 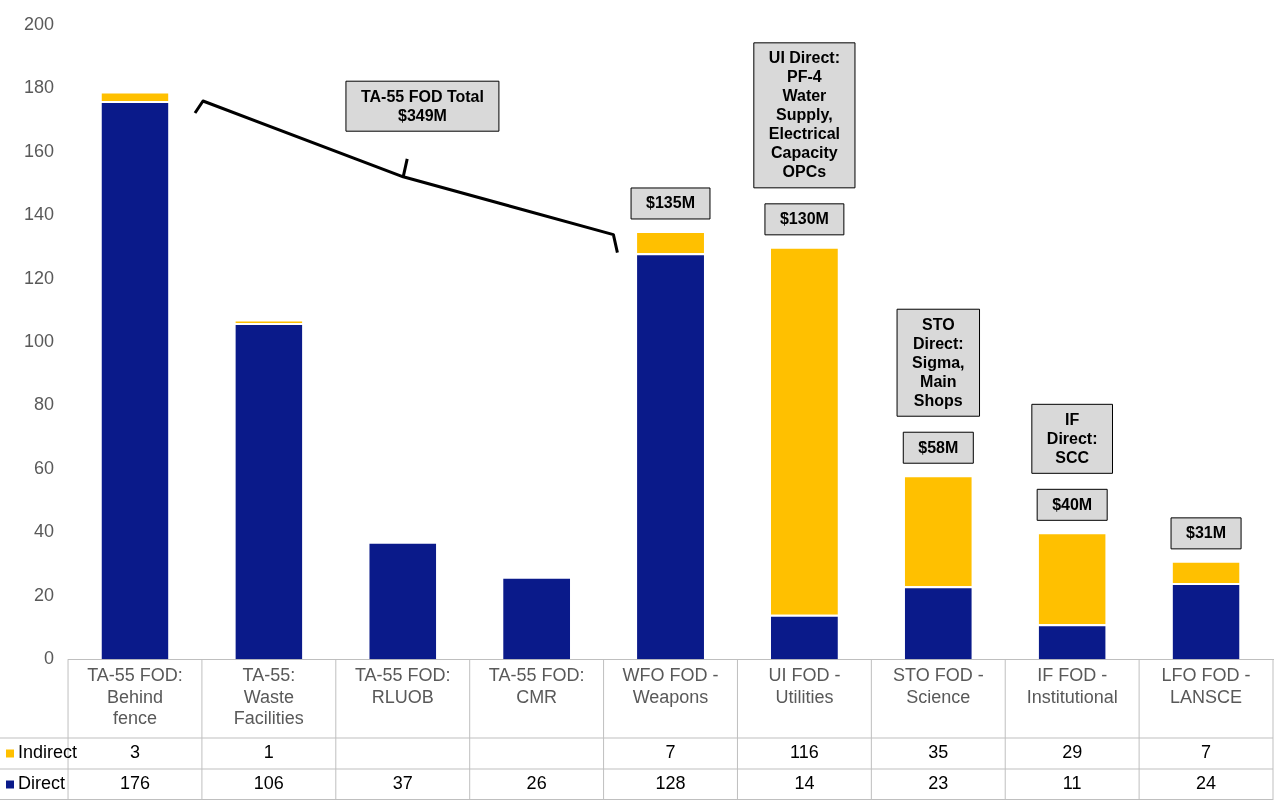 What do you see at coordinates (44, 467) in the screenshot?
I see `y-tick-label: 60` at bounding box center [44, 467].